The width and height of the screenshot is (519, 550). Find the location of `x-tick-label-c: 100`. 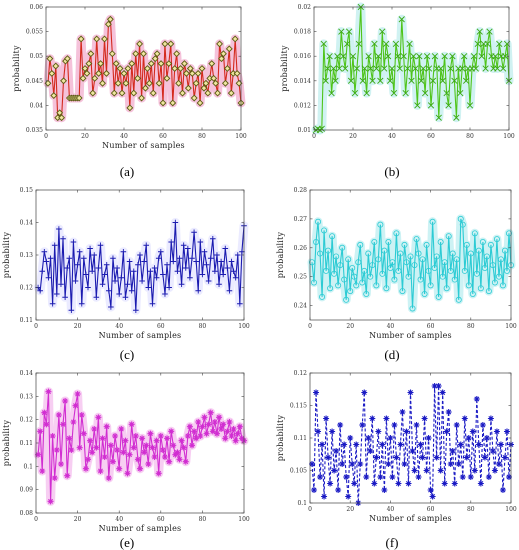

x-tick-label-c: 100 is located at coordinates (244, 326).